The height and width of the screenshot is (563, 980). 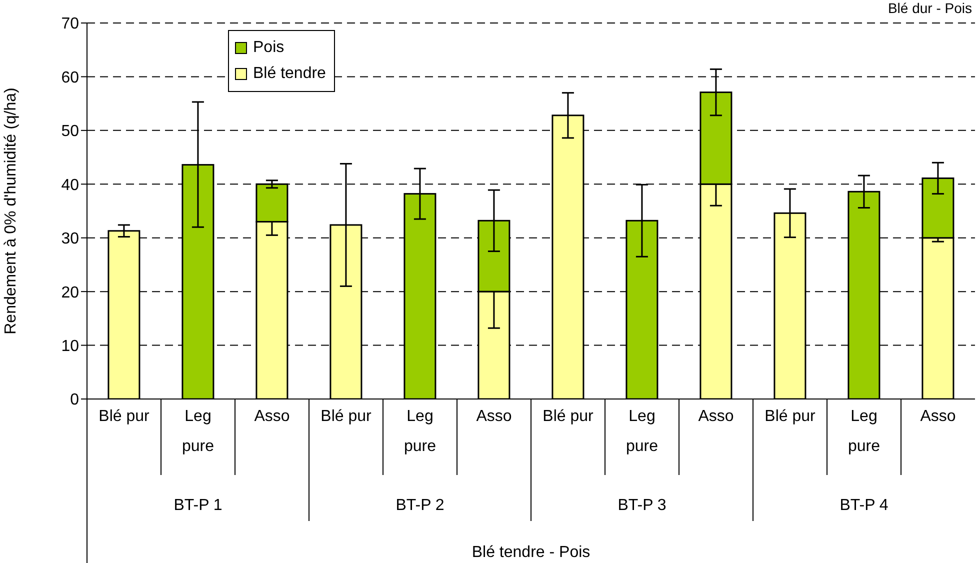 What do you see at coordinates (70, 24) in the screenshot?
I see `y-tick-label: 70` at bounding box center [70, 24].